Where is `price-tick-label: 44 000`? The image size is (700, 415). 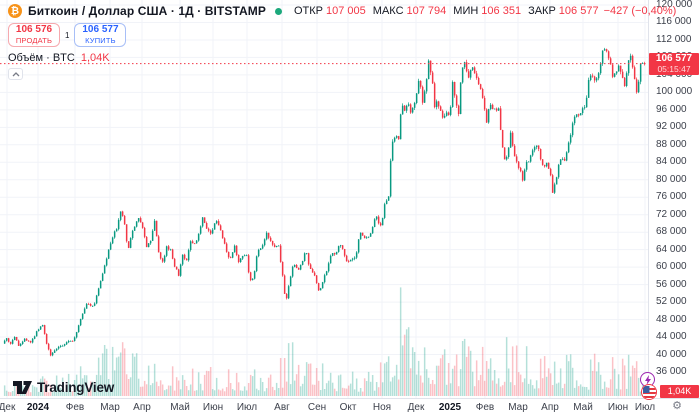
price-tick-label: 44 000 is located at coordinates (671, 337).